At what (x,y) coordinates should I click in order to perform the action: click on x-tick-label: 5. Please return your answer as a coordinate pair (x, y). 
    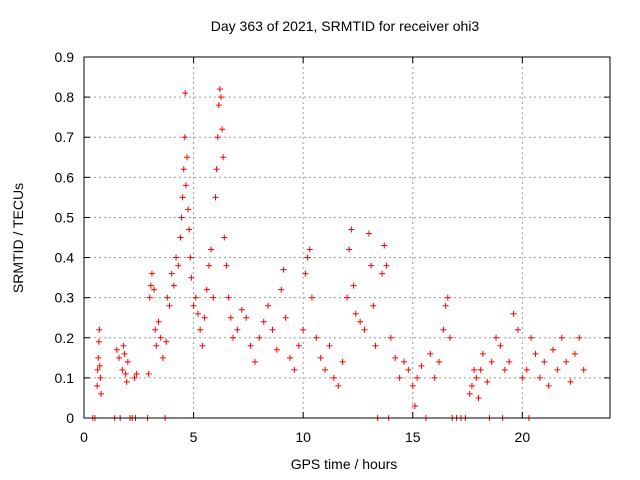
    Looking at the image, I should click on (194, 437).